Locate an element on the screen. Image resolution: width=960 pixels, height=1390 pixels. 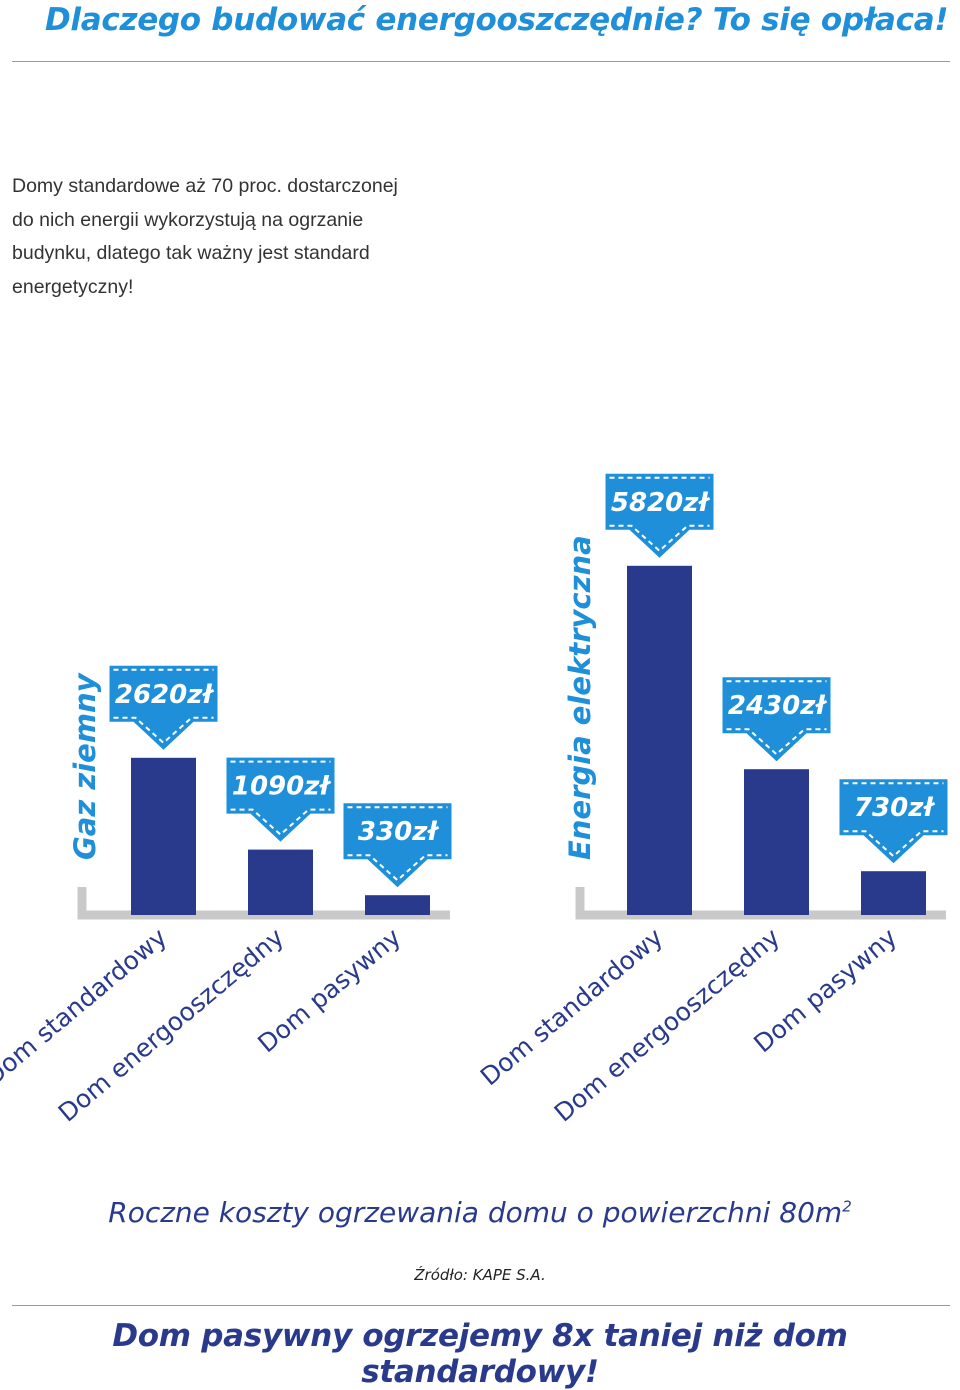
value-badge: 2430zł is located at coordinates (776, 719).